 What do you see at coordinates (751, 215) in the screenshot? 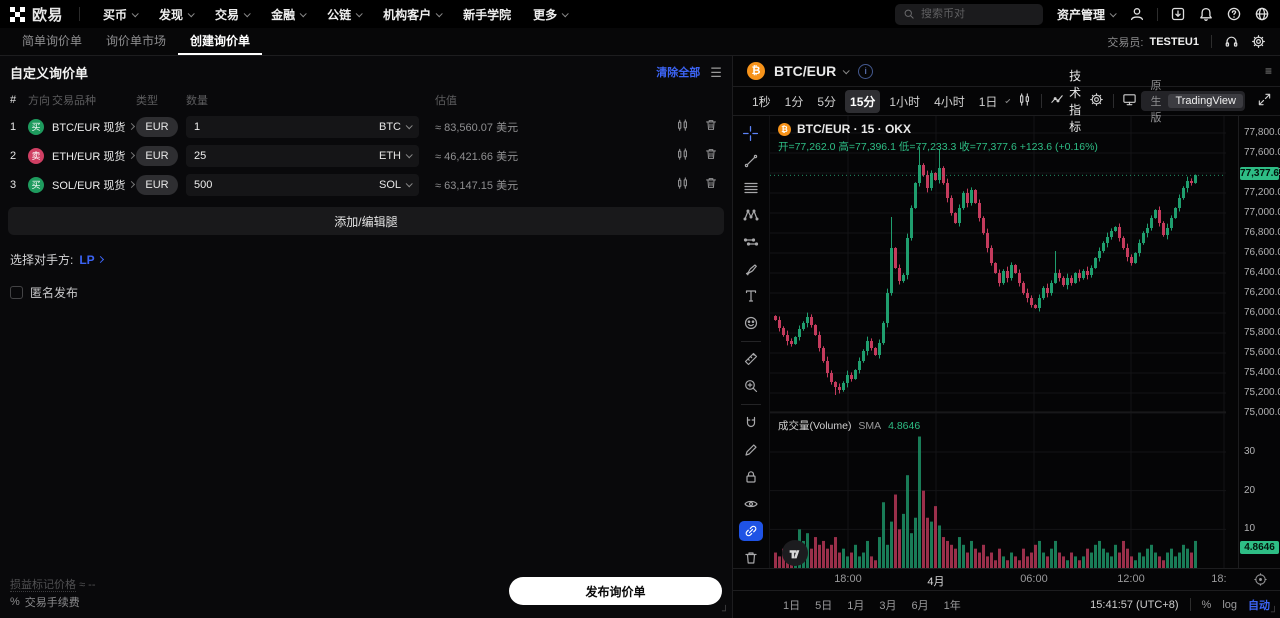
I see `pattern-xabcd-tool-icon` at bounding box center [751, 215].